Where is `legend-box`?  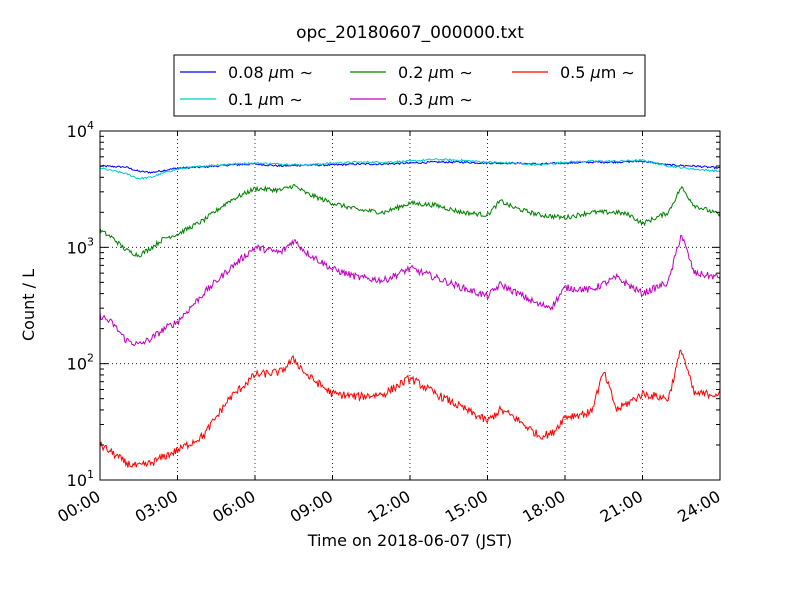 legend-box is located at coordinates (409, 85).